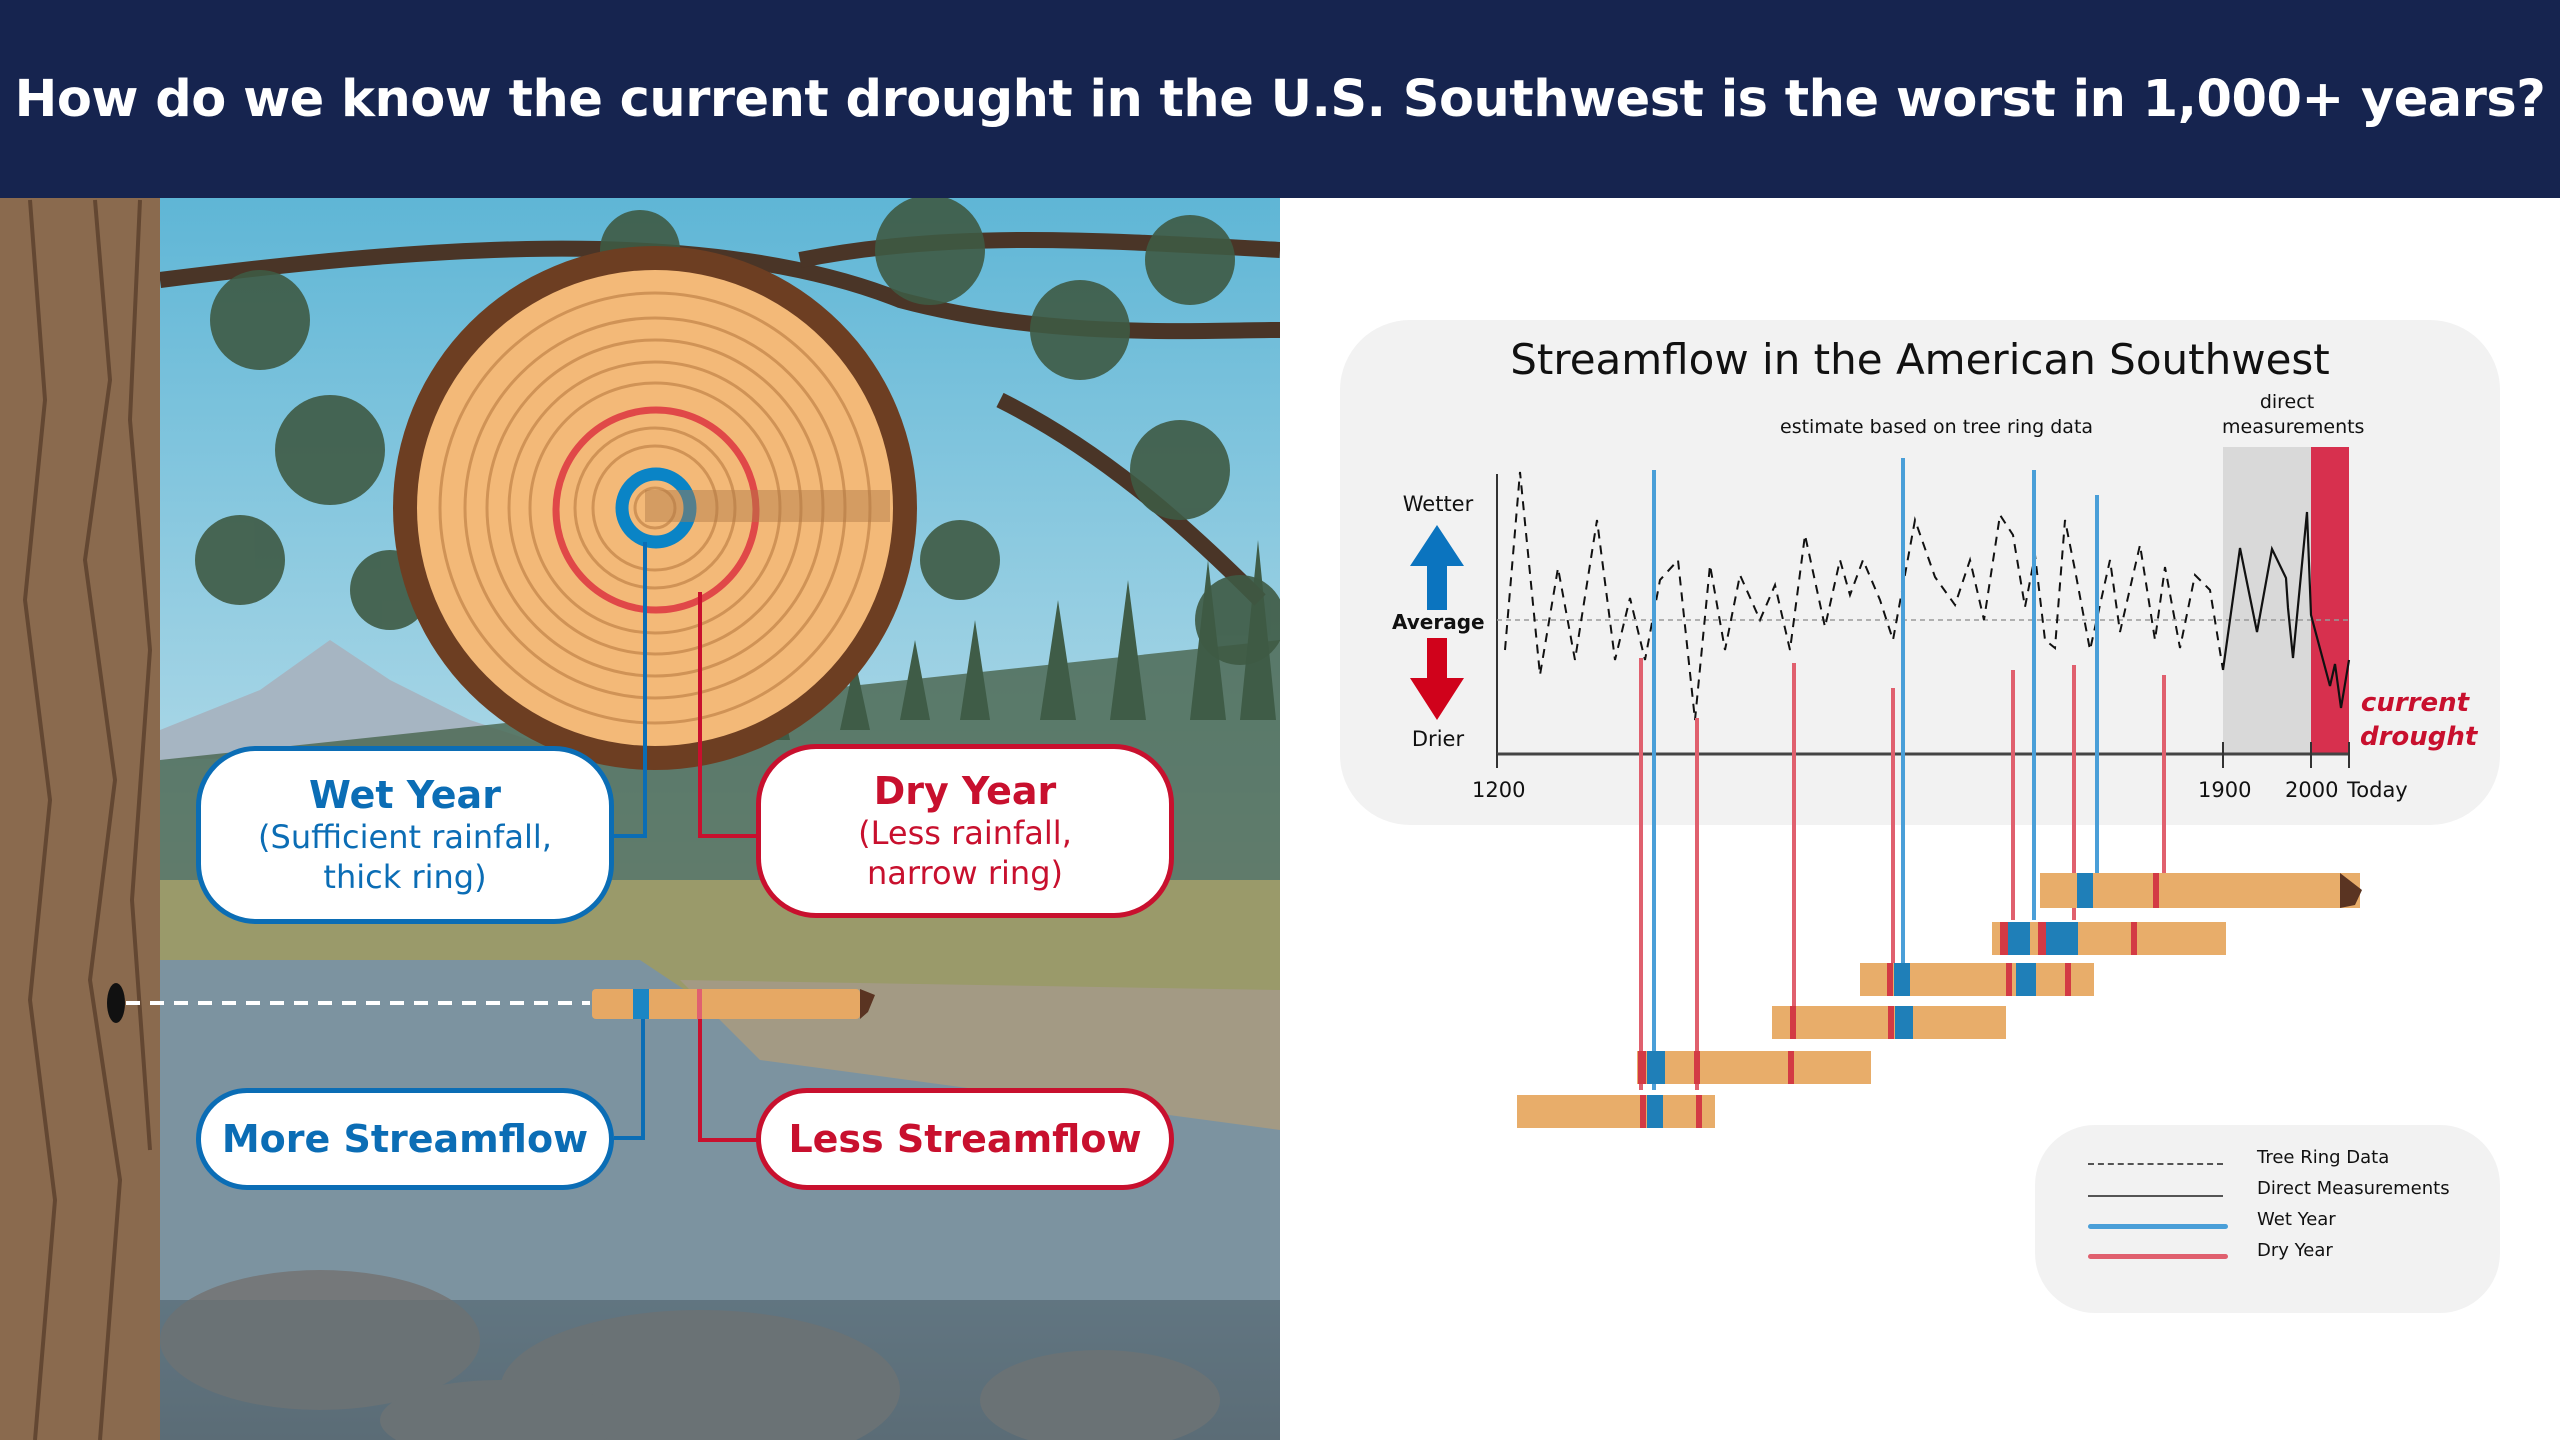 This screenshot has height=1440, width=2560. I want to click on dry-year-desc-1: (Less rainfall,, so click(965, 833).